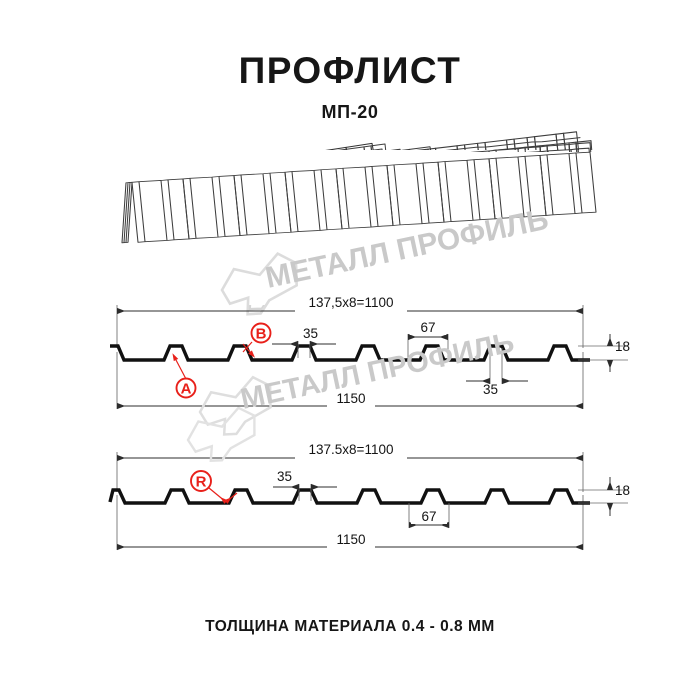 This screenshot has height=700, width=700. I want to click on dim-bottom-label-a: 1150, so click(350, 398).